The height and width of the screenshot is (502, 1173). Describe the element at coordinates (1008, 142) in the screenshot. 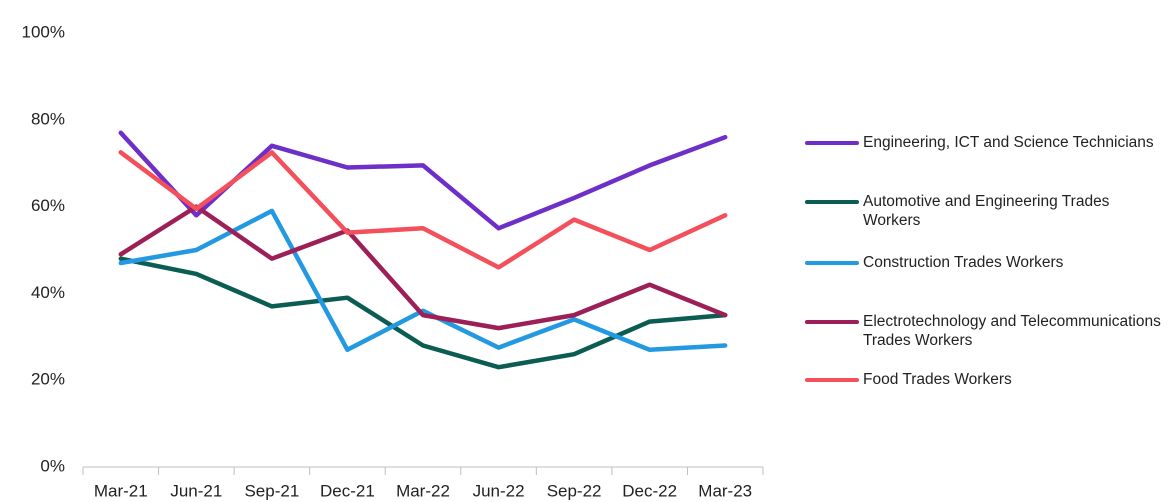

I see `legend-label: Engineering, ICT and Science Technicians` at that location.